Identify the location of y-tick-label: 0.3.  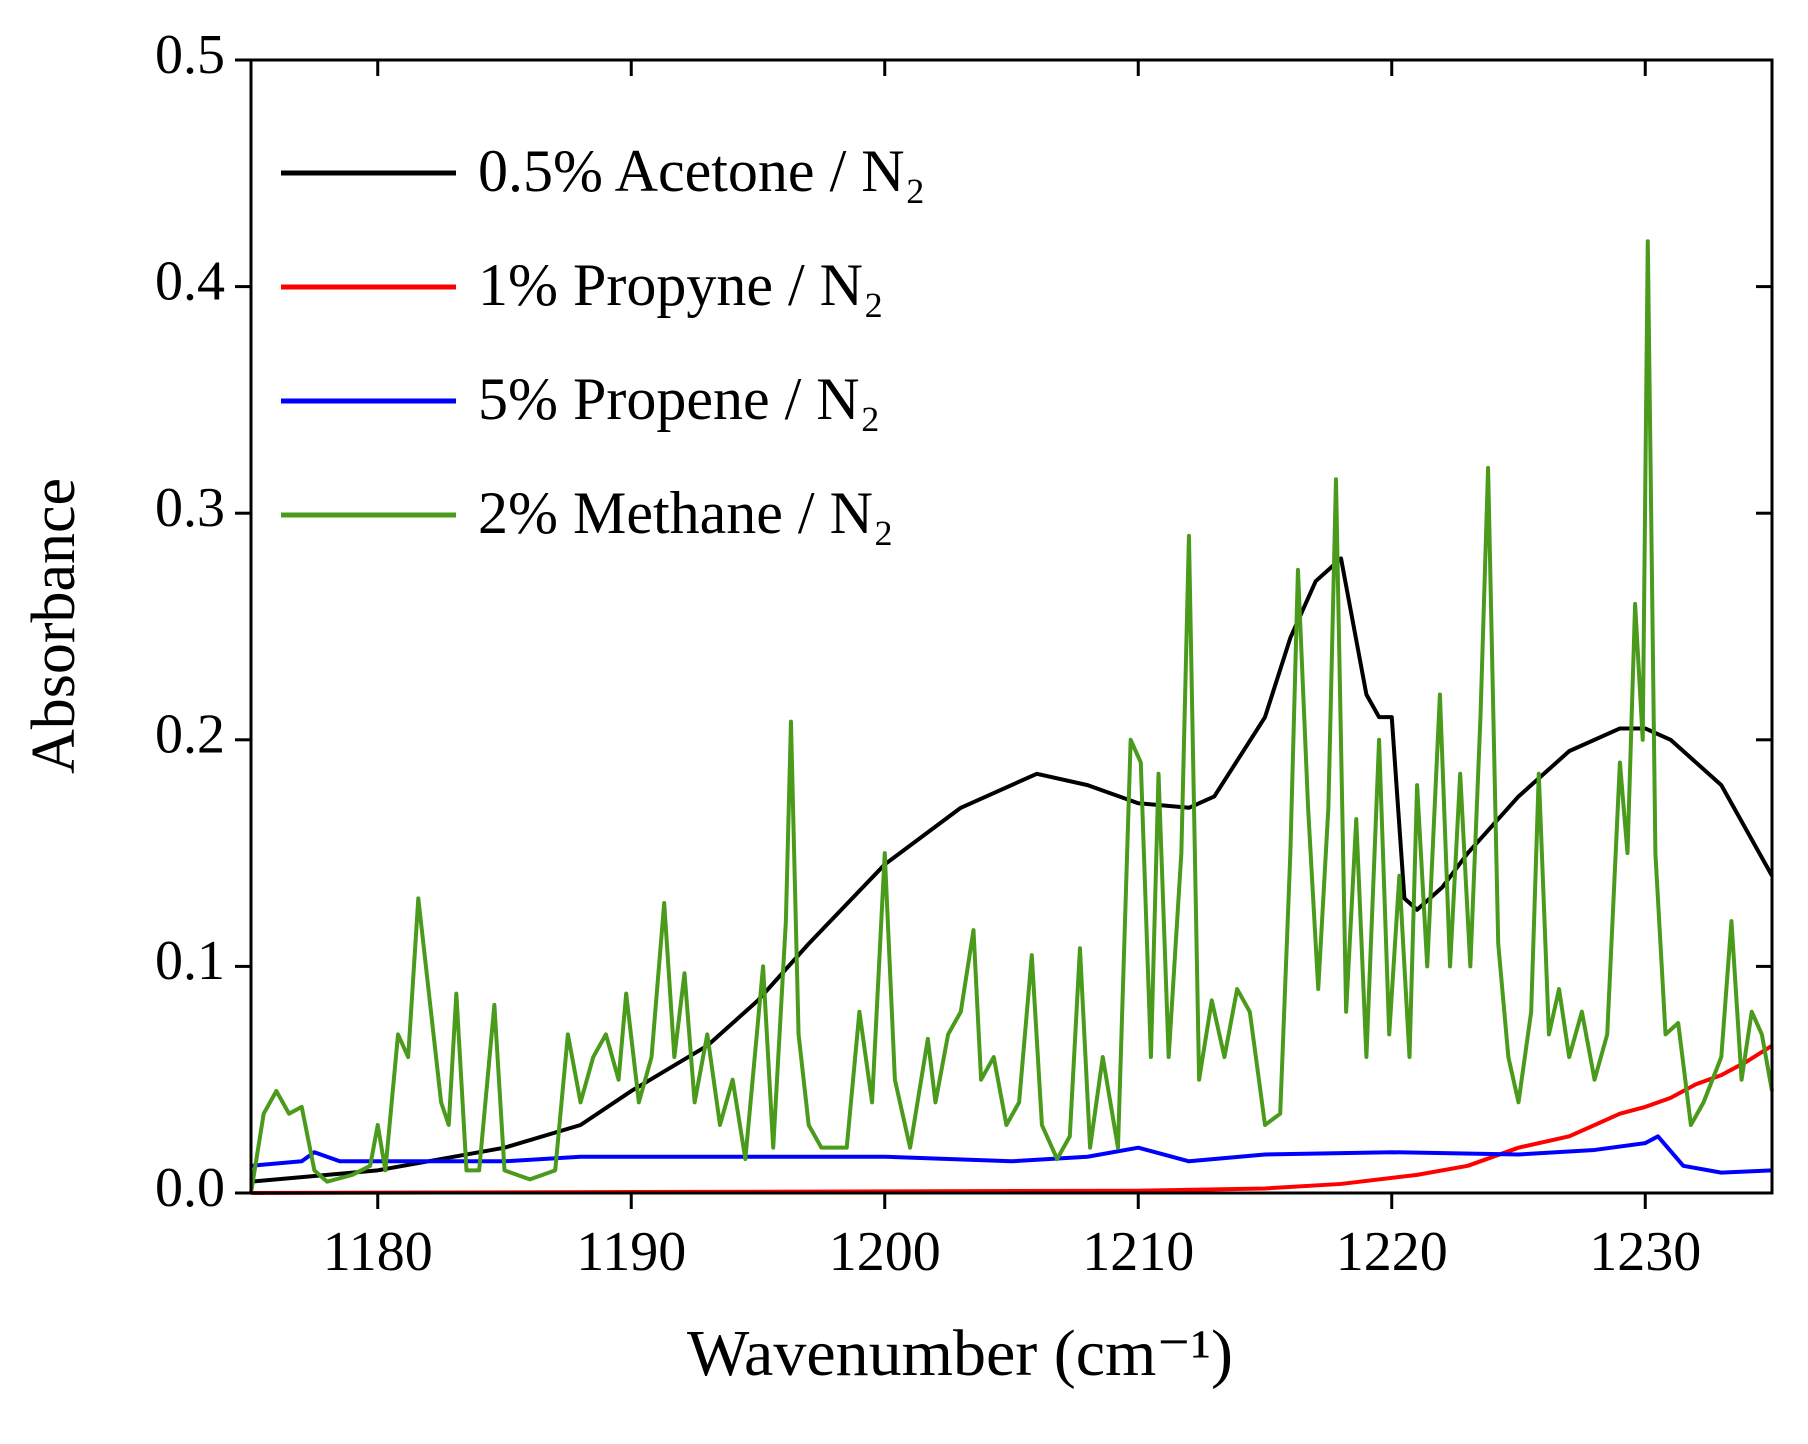
(190, 508).